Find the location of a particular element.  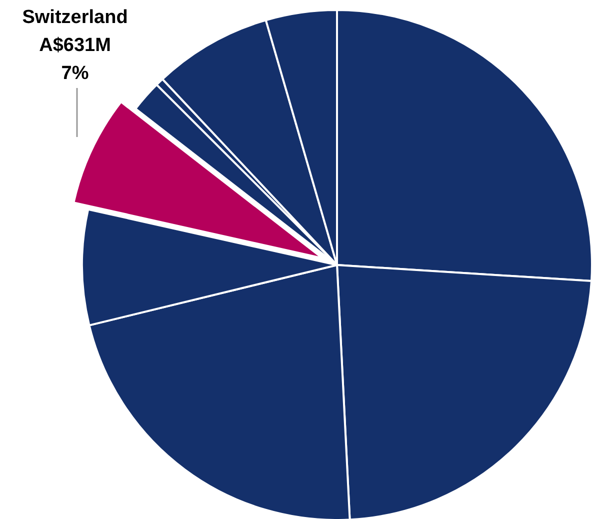

slice-label: Switzerland is located at coordinates (75, 17).